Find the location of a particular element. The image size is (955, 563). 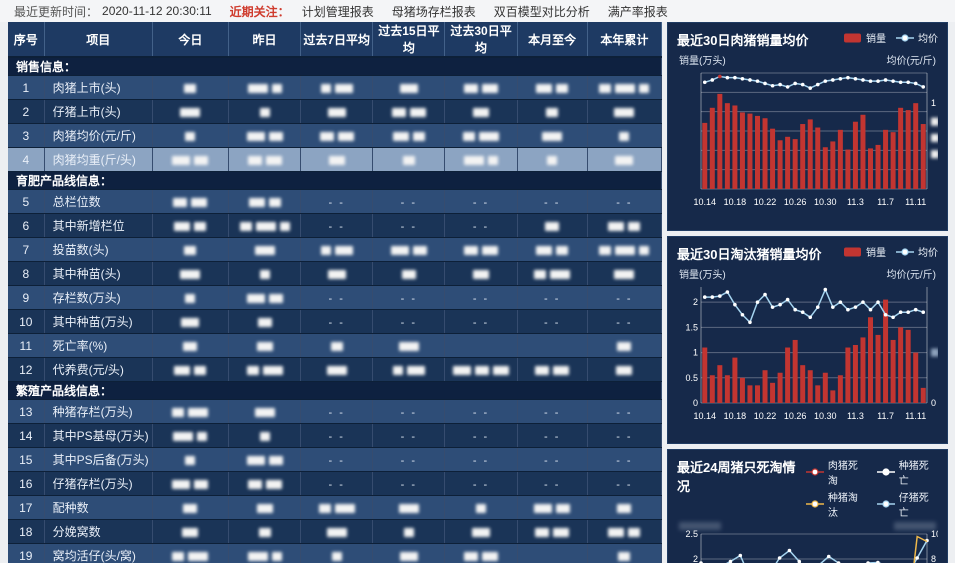

row-item-label: 仔猪上市(头) is located at coordinates (98, 111).